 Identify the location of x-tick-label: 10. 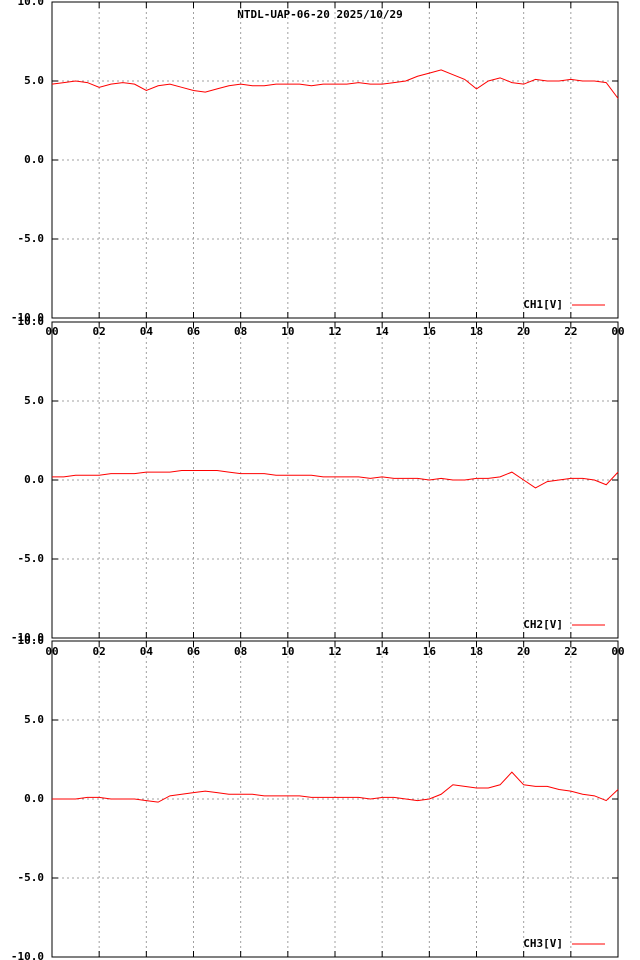
(287, 331).